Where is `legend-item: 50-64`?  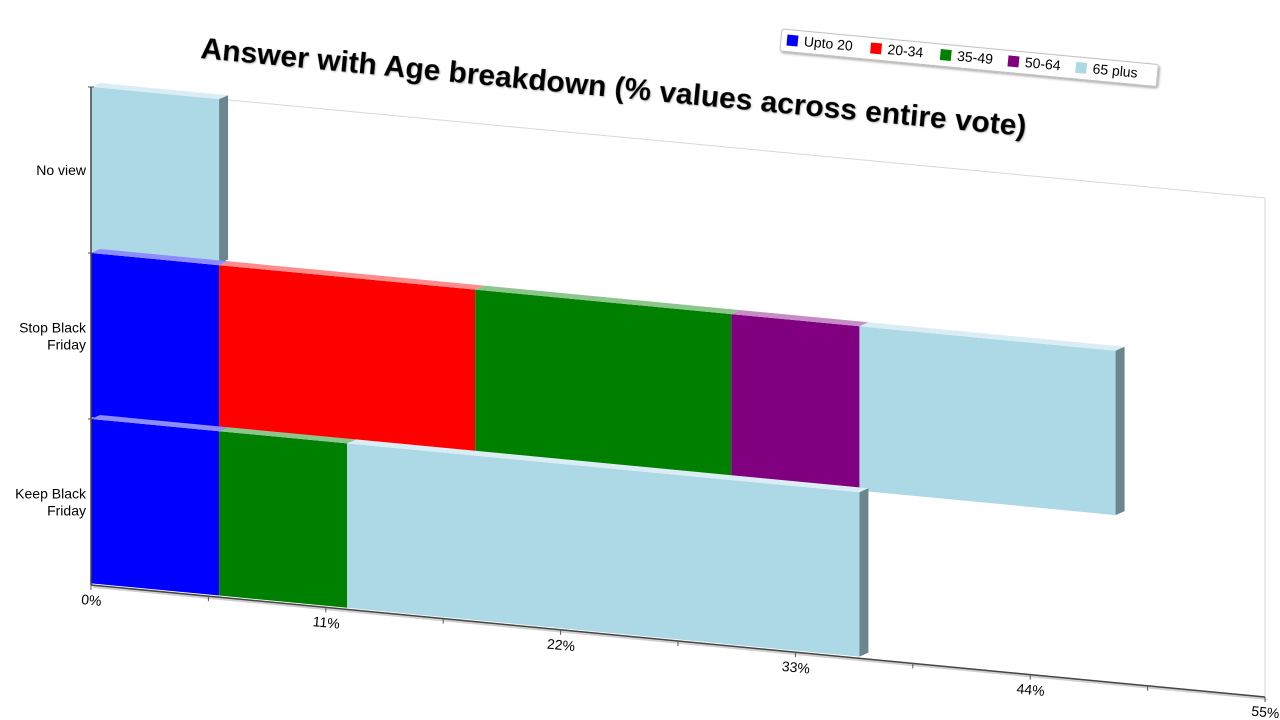
legend-item: 50-64 is located at coordinates (1034, 63).